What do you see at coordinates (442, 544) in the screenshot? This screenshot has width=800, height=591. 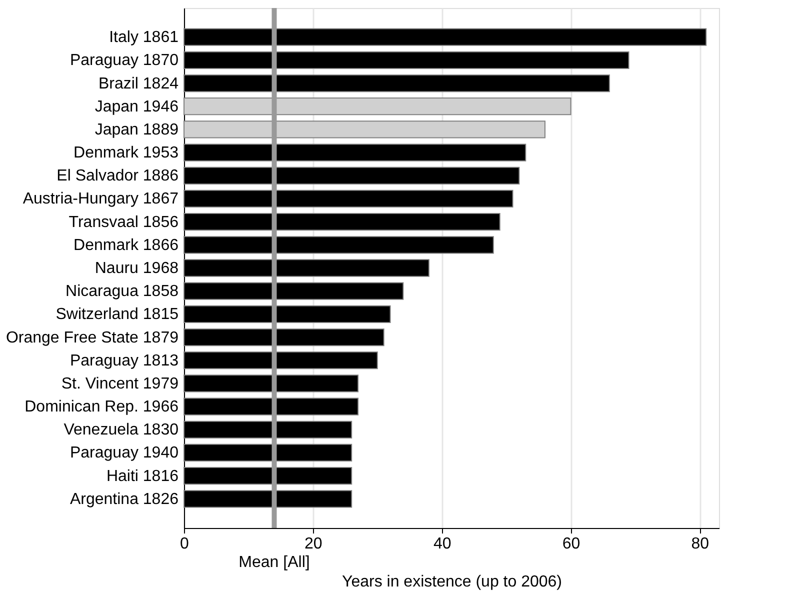 I see `x-tick-label: 40` at bounding box center [442, 544].